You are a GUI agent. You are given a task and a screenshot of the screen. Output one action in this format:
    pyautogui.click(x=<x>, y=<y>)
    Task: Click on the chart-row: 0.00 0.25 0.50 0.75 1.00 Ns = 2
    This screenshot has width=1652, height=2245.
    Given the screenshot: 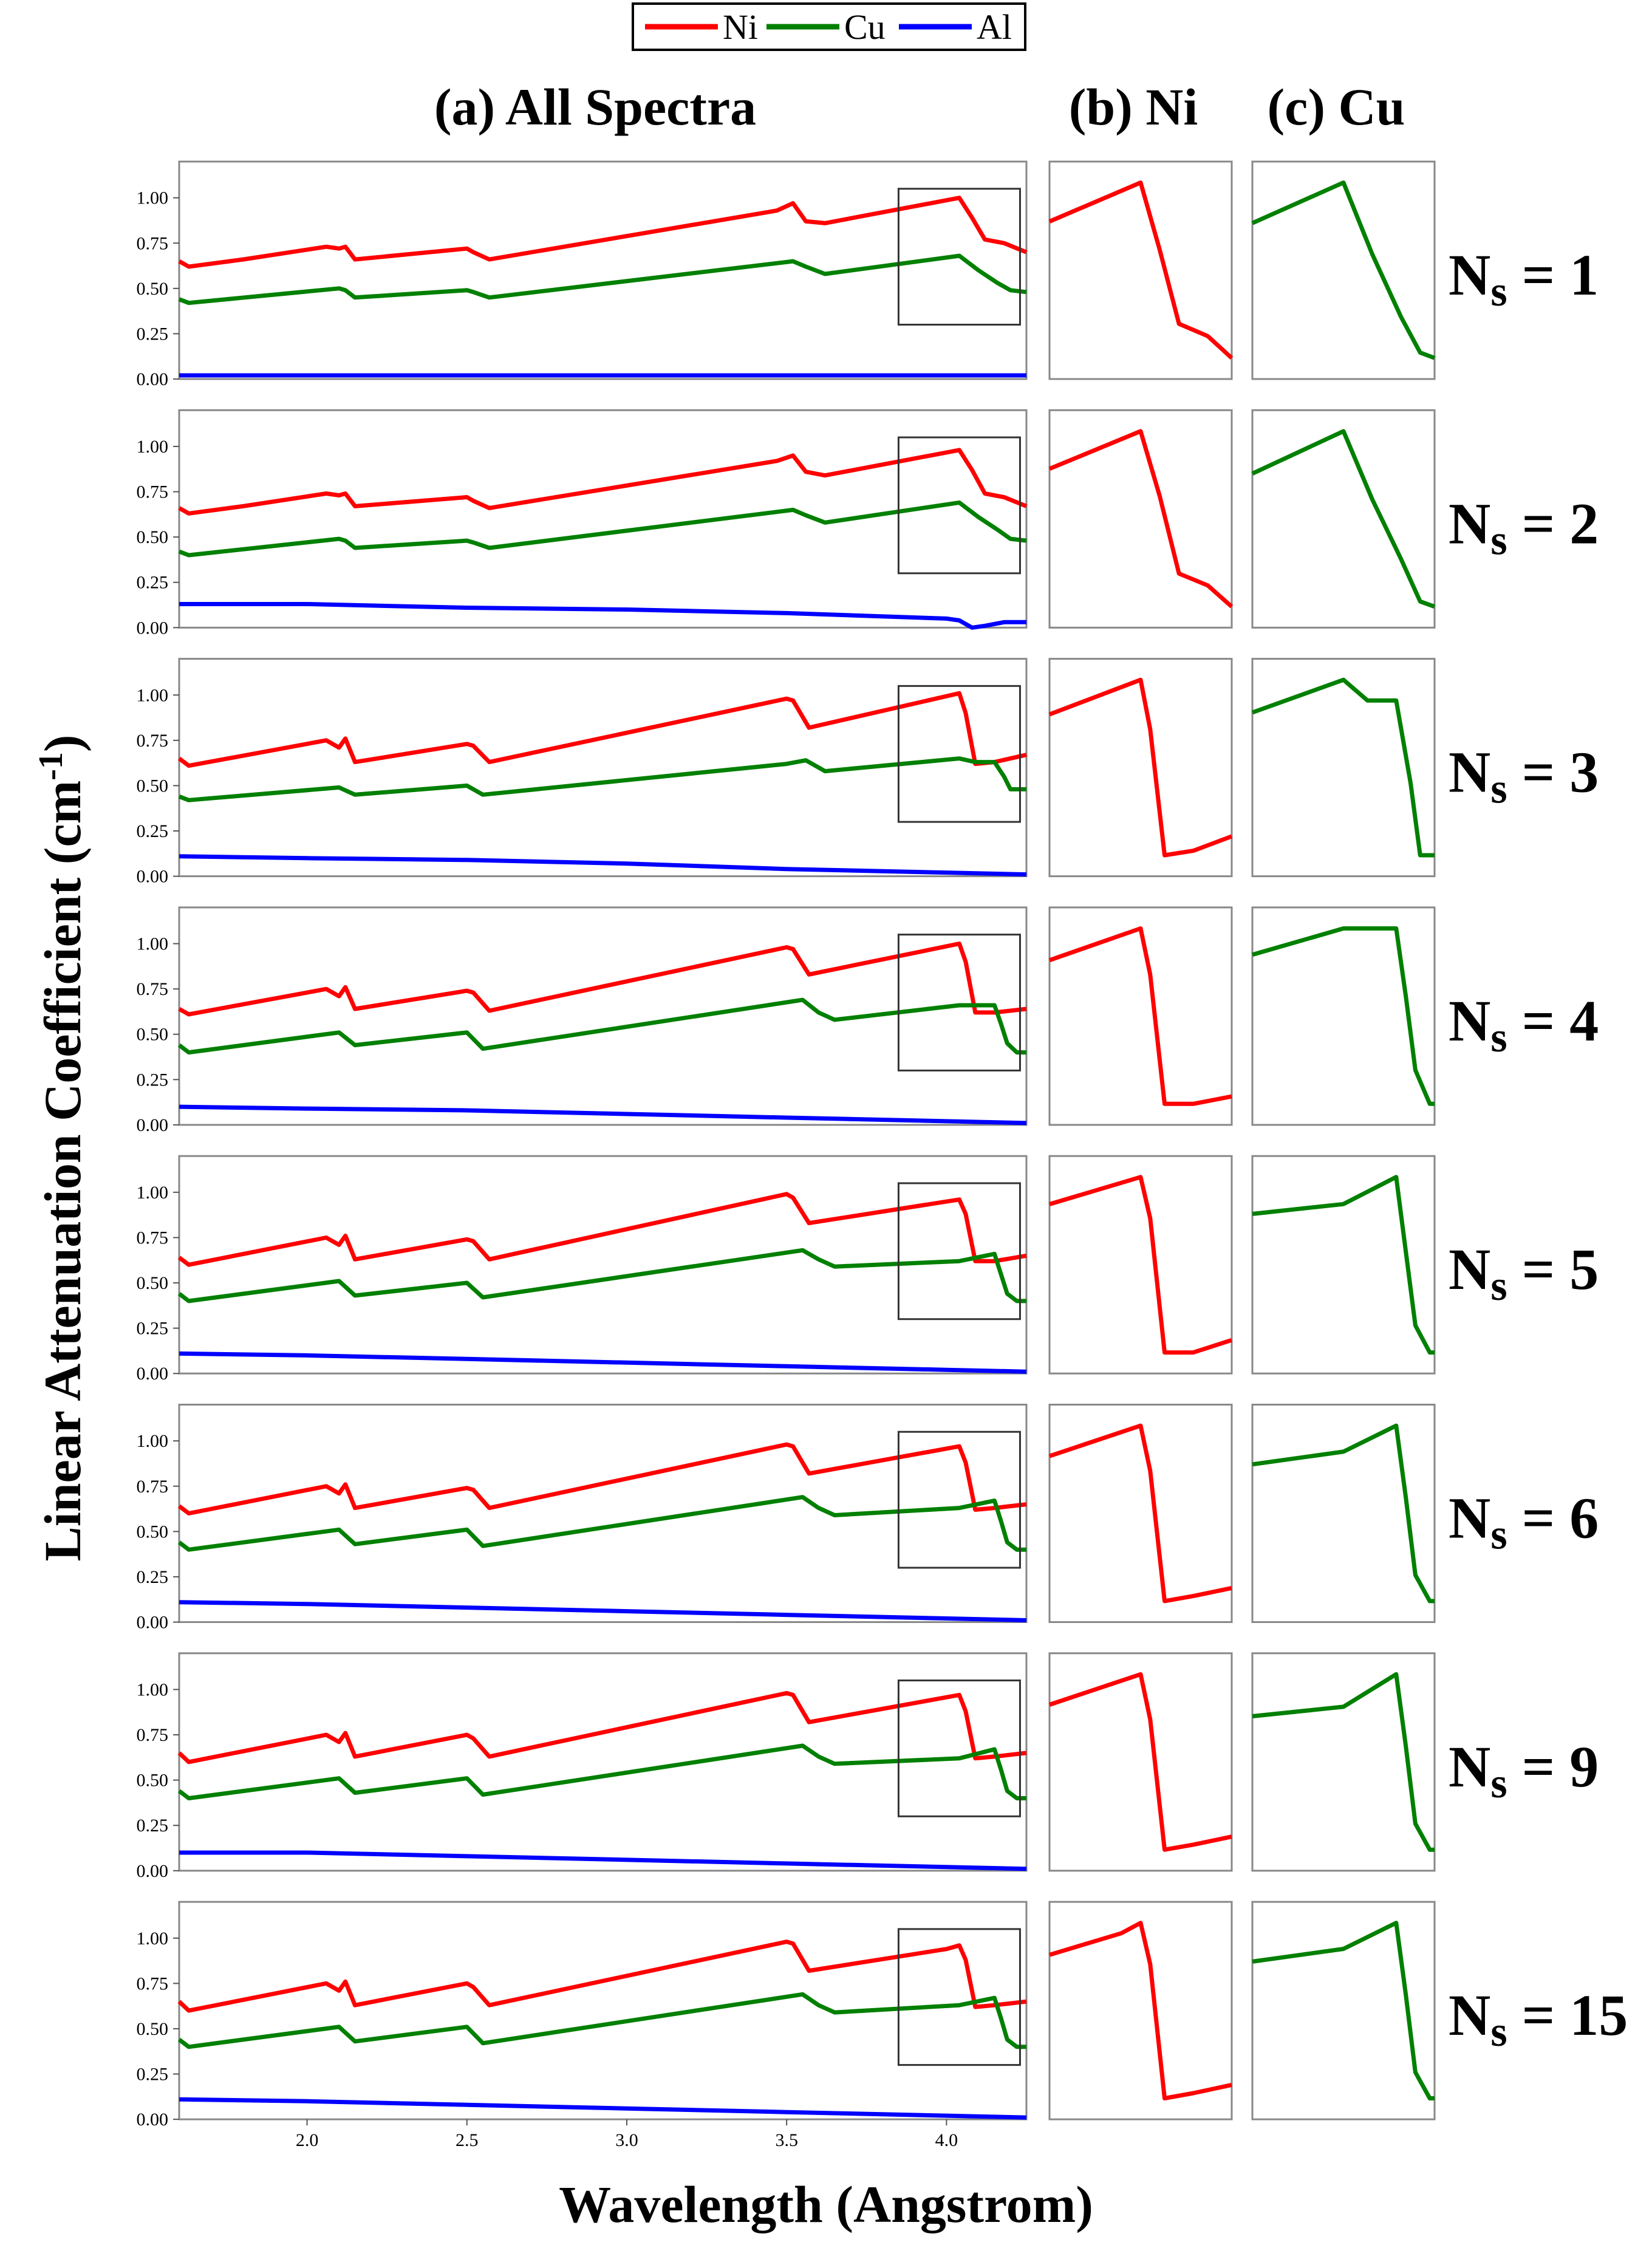 What is the action you would take?
    pyautogui.click(x=868, y=523)
    